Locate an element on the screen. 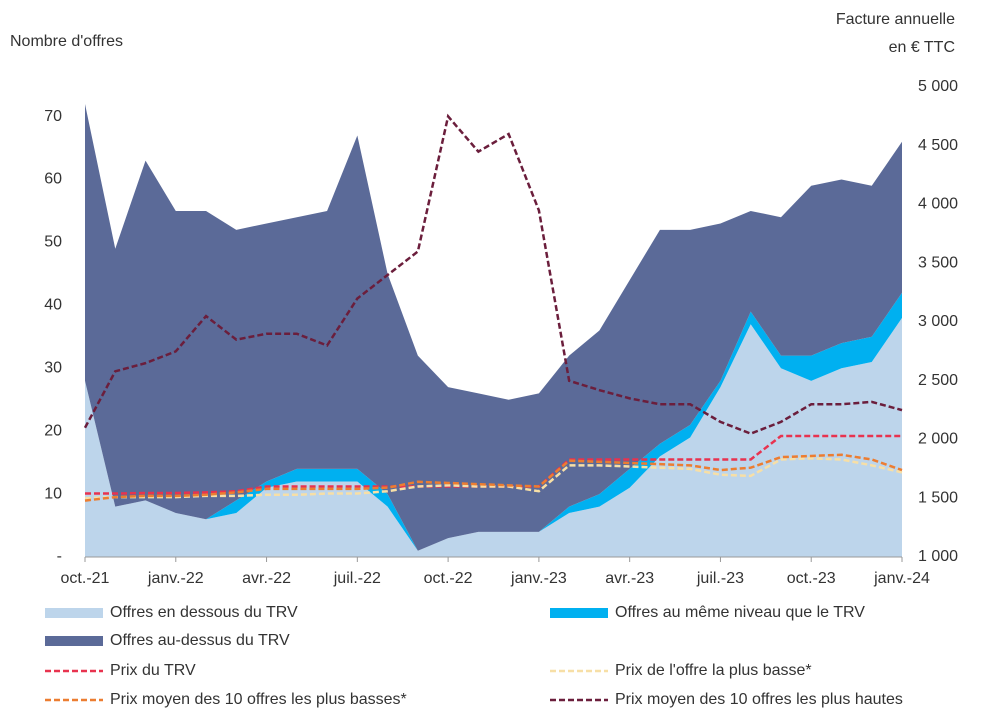 This screenshot has height=716, width=994. legend-label: Prix de l'offre la plus basse* is located at coordinates (713, 670).